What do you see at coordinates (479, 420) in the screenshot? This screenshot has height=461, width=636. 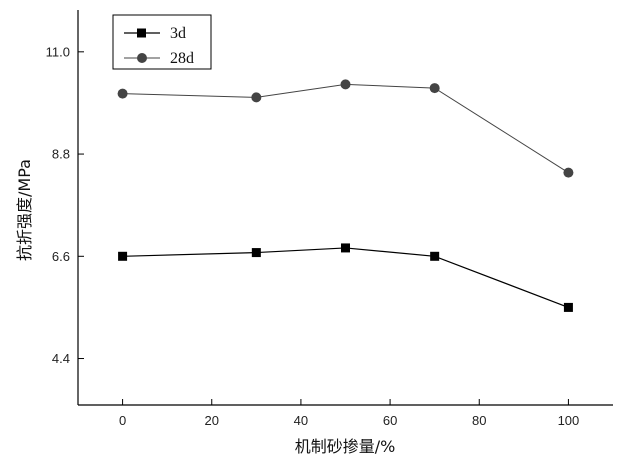 I see `x-tick-label: 80` at bounding box center [479, 420].